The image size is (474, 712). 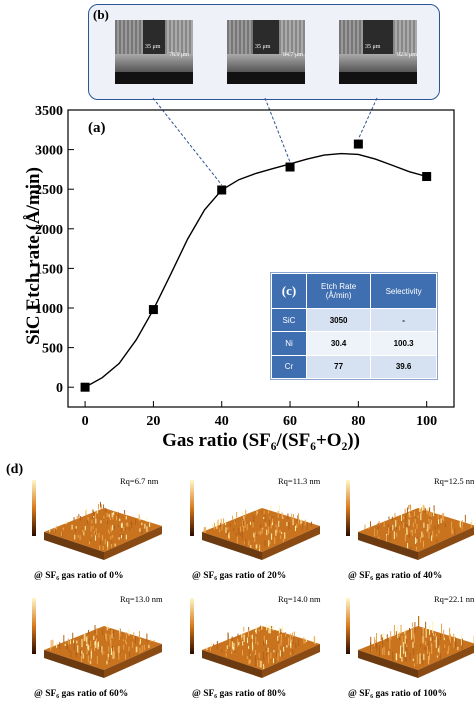 I want to click on afm-caption: @ SF₆ gas ratio of 40%, so click(x=395, y=576).